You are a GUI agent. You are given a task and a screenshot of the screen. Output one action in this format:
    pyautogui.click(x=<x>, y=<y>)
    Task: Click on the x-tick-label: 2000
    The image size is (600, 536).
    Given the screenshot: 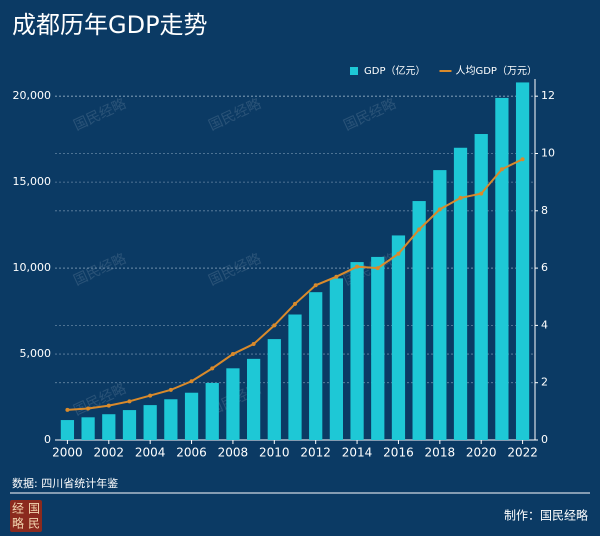 What is the action you would take?
    pyautogui.click(x=67, y=453)
    